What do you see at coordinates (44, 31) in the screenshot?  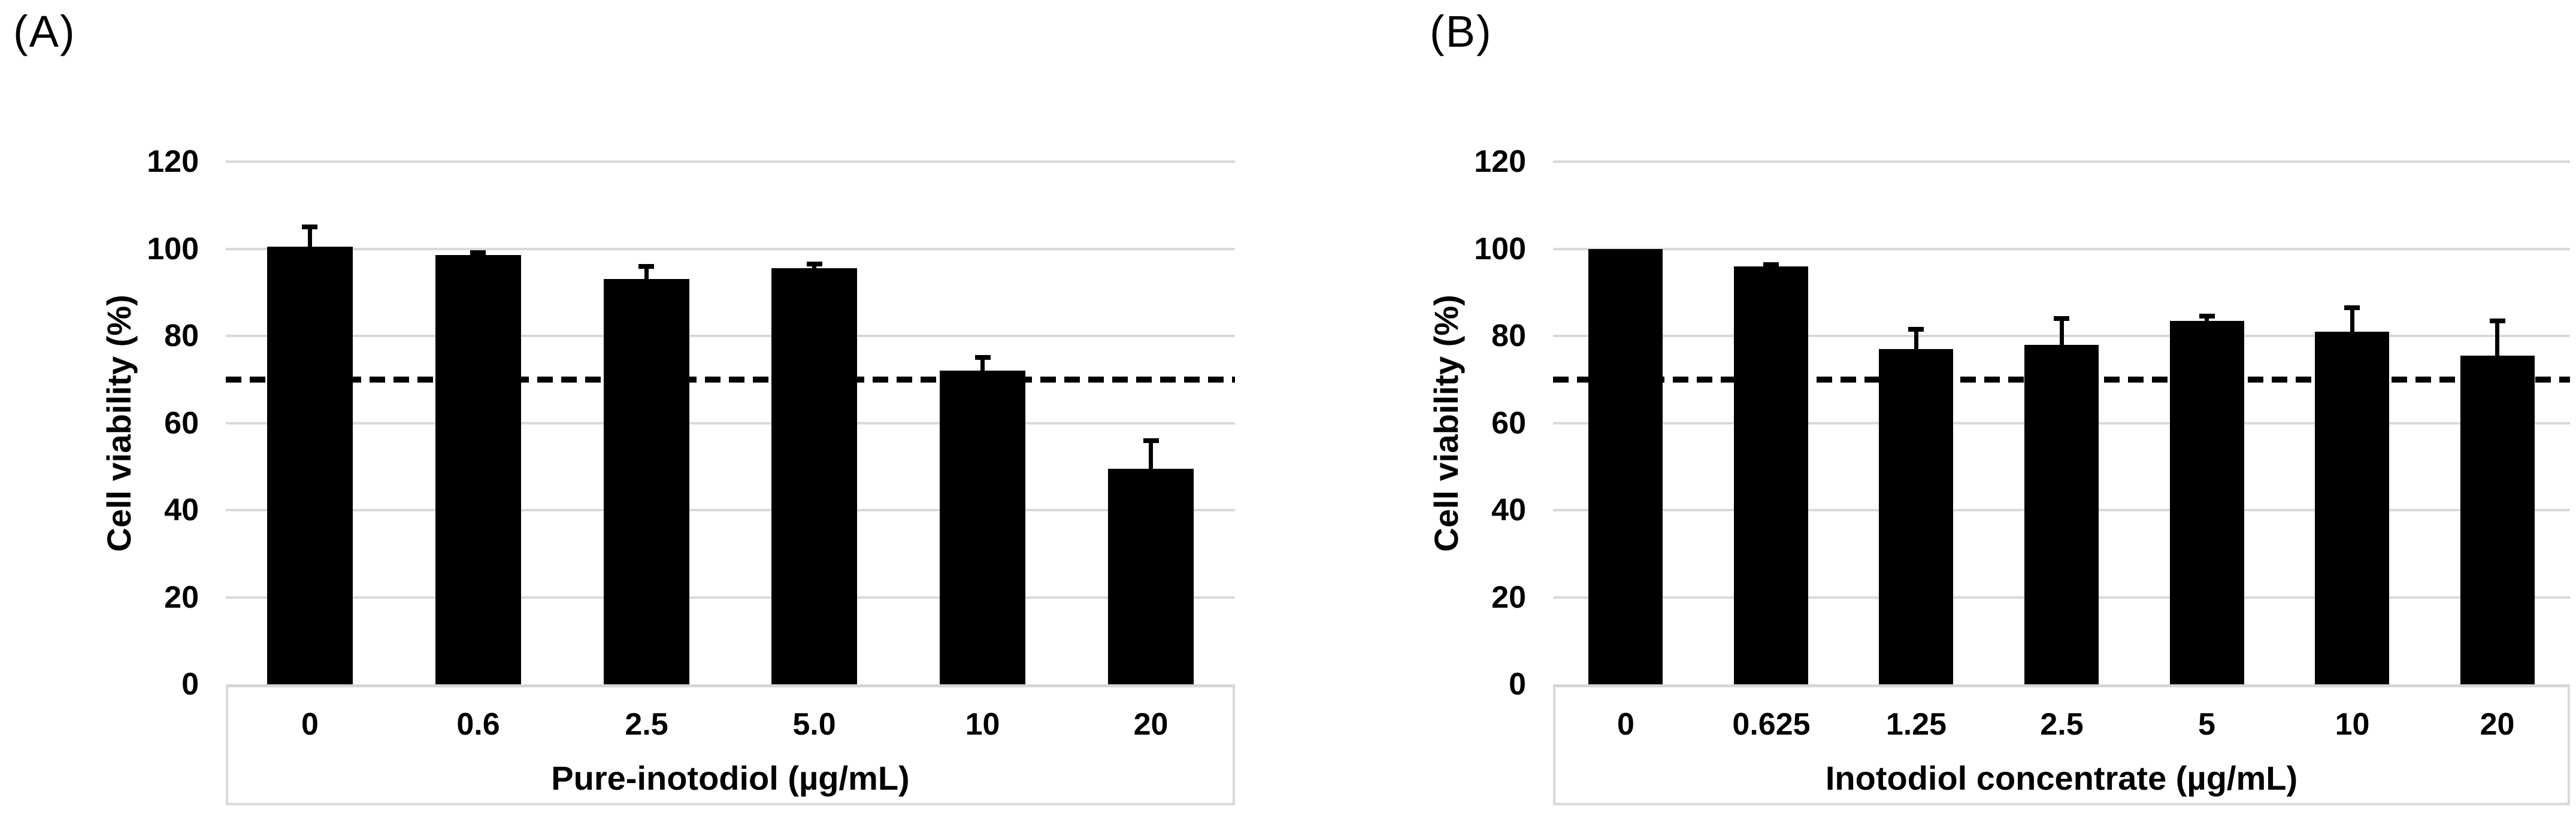 I see `panel-a-label: (A)` at bounding box center [44, 31].